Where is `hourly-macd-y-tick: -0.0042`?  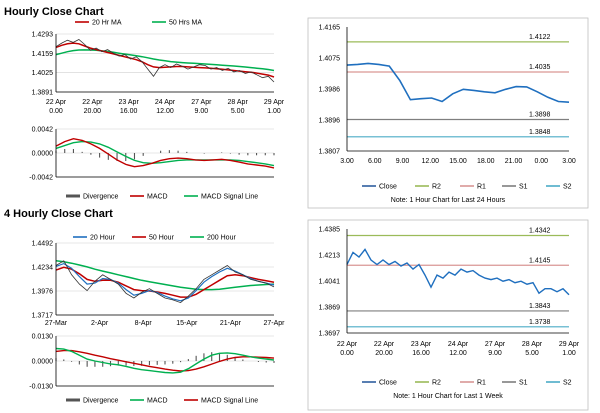 hourly-macd-y-tick: -0.0042 is located at coordinates (41, 178).